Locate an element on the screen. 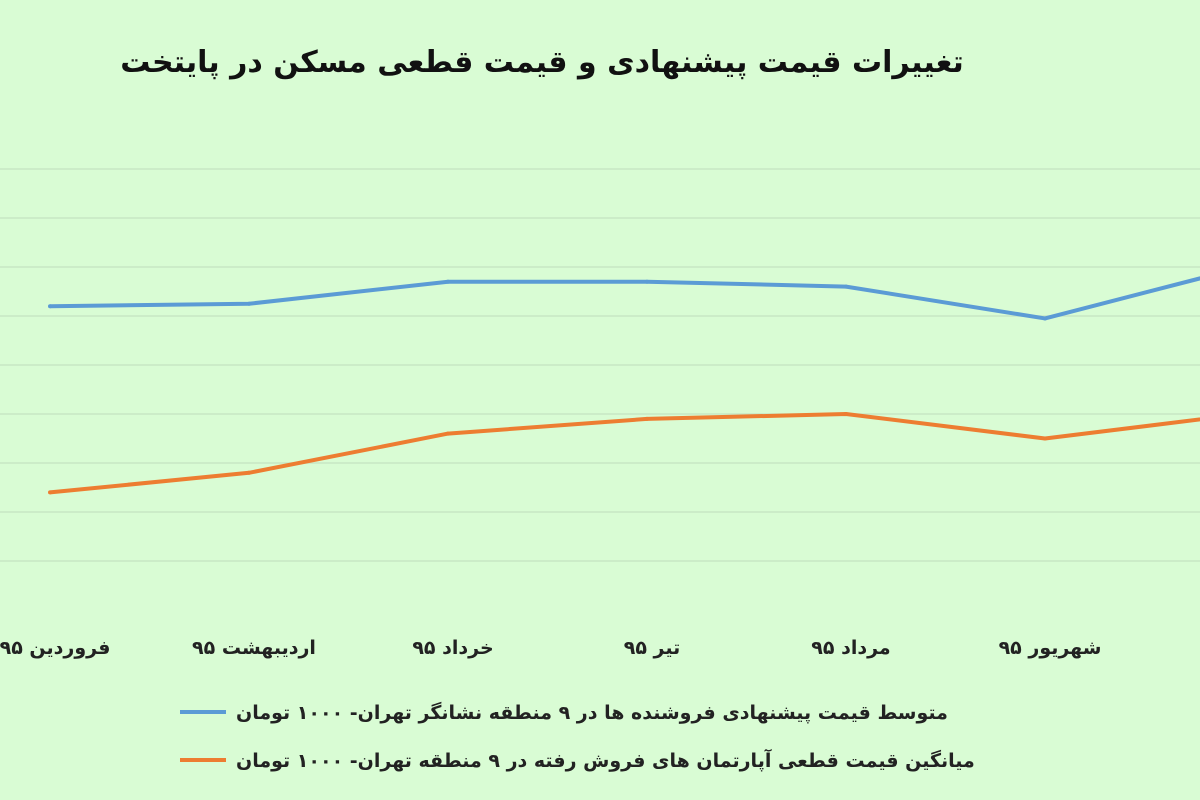 This screenshot has width=1200, height=800. x-tick-label: فروردین ۹۵ is located at coordinates (55, 648).